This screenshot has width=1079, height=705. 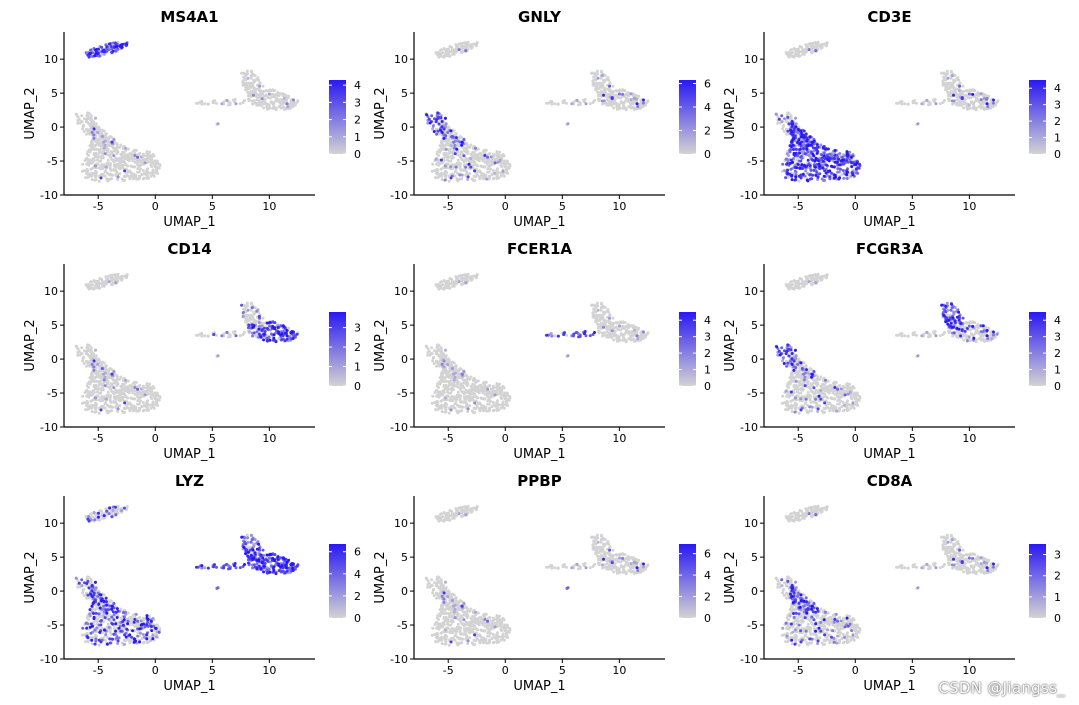 What do you see at coordinates (212, 206) in the screenshot?
I see `x-tick-label: 5` at bounding box center [212, 206].